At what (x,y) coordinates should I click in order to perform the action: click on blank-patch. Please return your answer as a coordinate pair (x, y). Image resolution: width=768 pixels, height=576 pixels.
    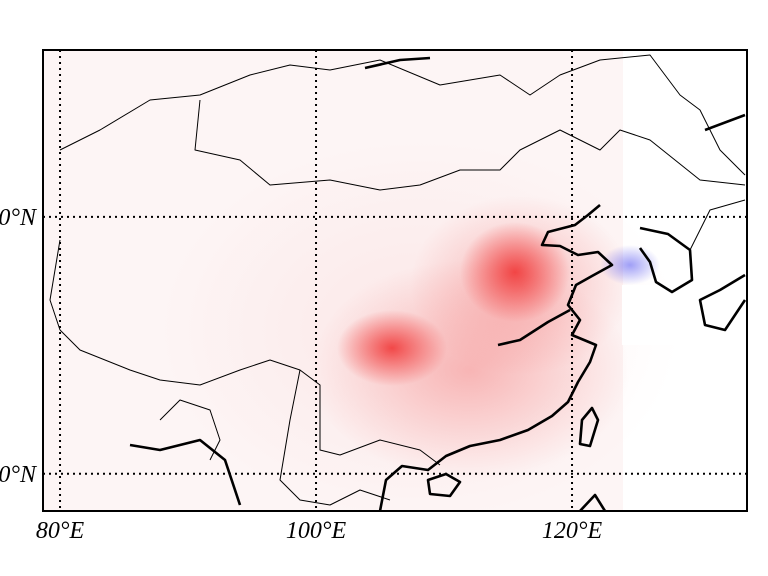
    Looking at the image, I should click on (684, 315).